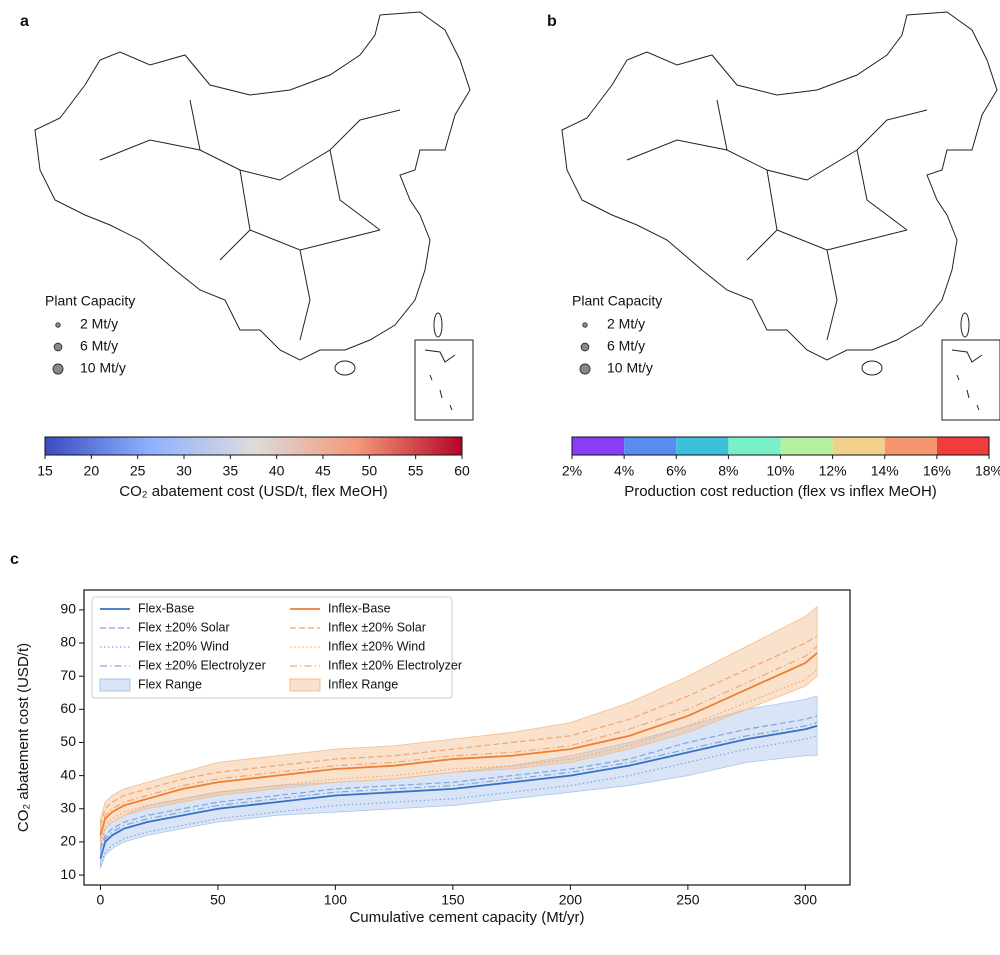  What do you see at coordinates (68, 642) in the screenshot?
I see `y-tick-label: 80` at bounding box center [68, 642].